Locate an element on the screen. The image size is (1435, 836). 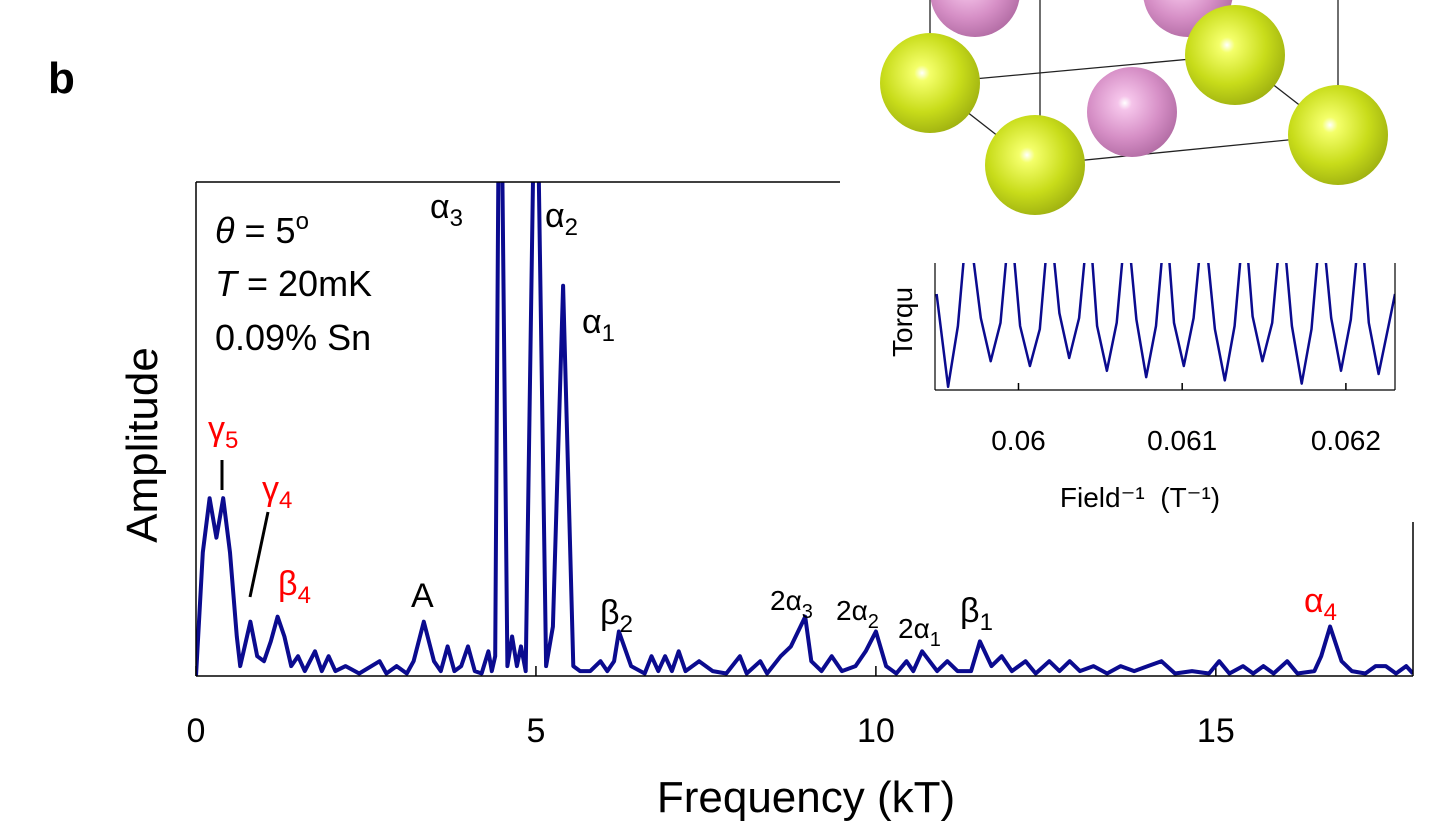
info-text: T = 20mK is located at coordinates (293, 283).